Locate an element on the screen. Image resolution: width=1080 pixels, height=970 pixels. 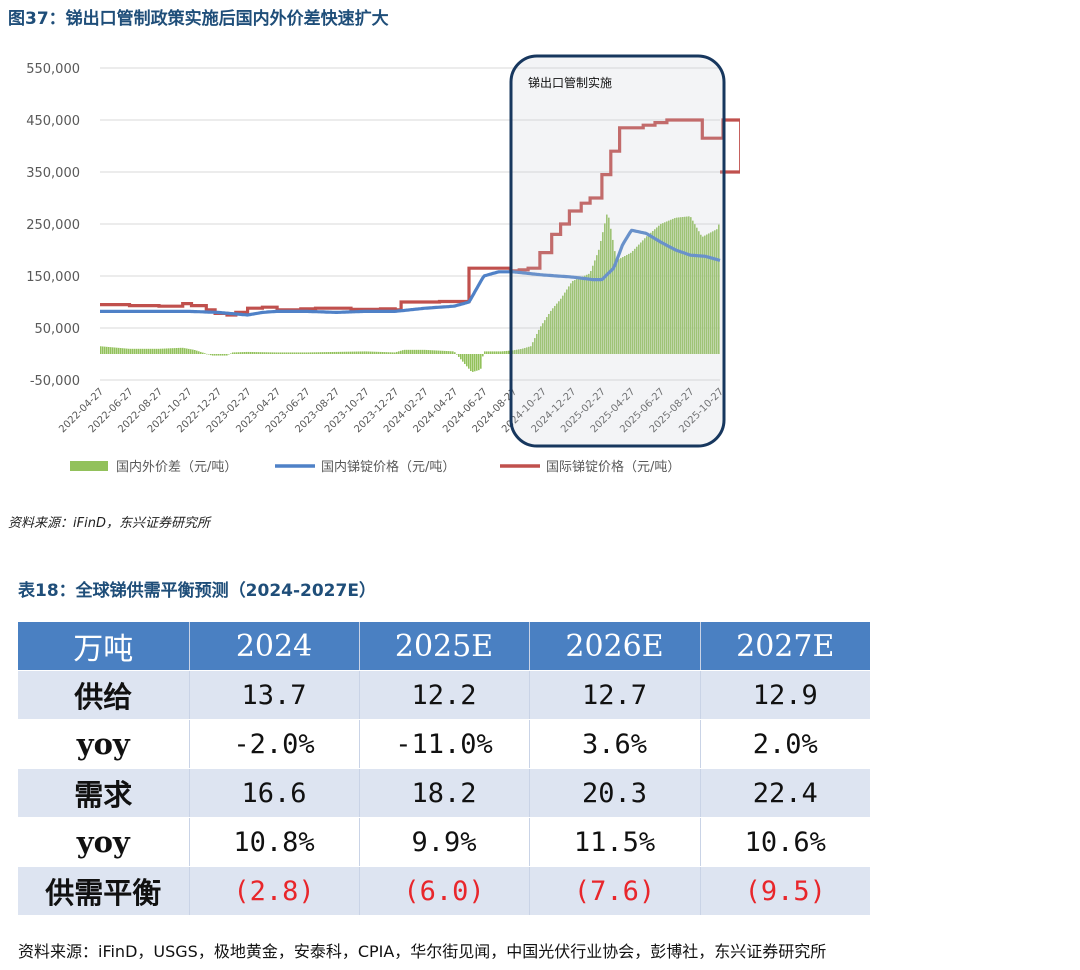
y-tick-label: 450,000 is located at coordinates (53, 121).